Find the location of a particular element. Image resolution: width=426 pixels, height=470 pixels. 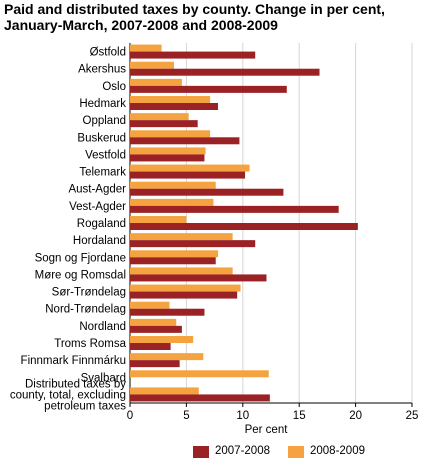

legend-swatch-2007-2008 is located at coordinates (201, 452).